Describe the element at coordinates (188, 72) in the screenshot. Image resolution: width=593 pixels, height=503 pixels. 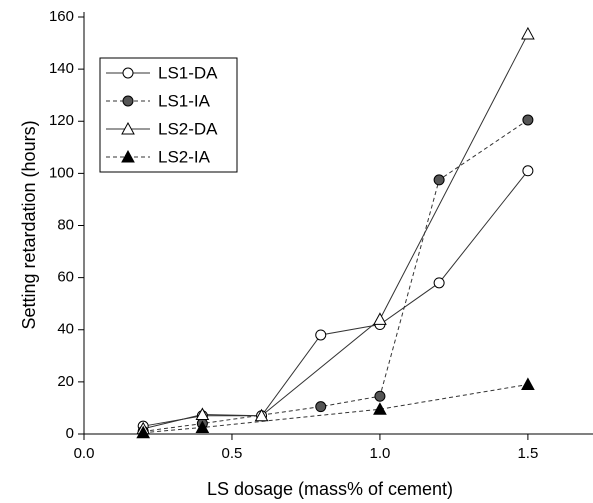
I see `legend-label: LS1-DA` at that location.